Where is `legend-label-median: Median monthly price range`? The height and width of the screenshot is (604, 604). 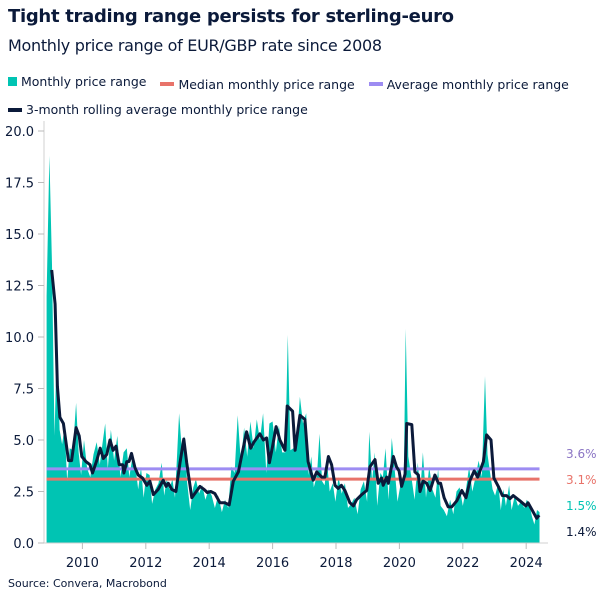
legend-label-median: Median monthly price range is located at coordinates (266, 84).